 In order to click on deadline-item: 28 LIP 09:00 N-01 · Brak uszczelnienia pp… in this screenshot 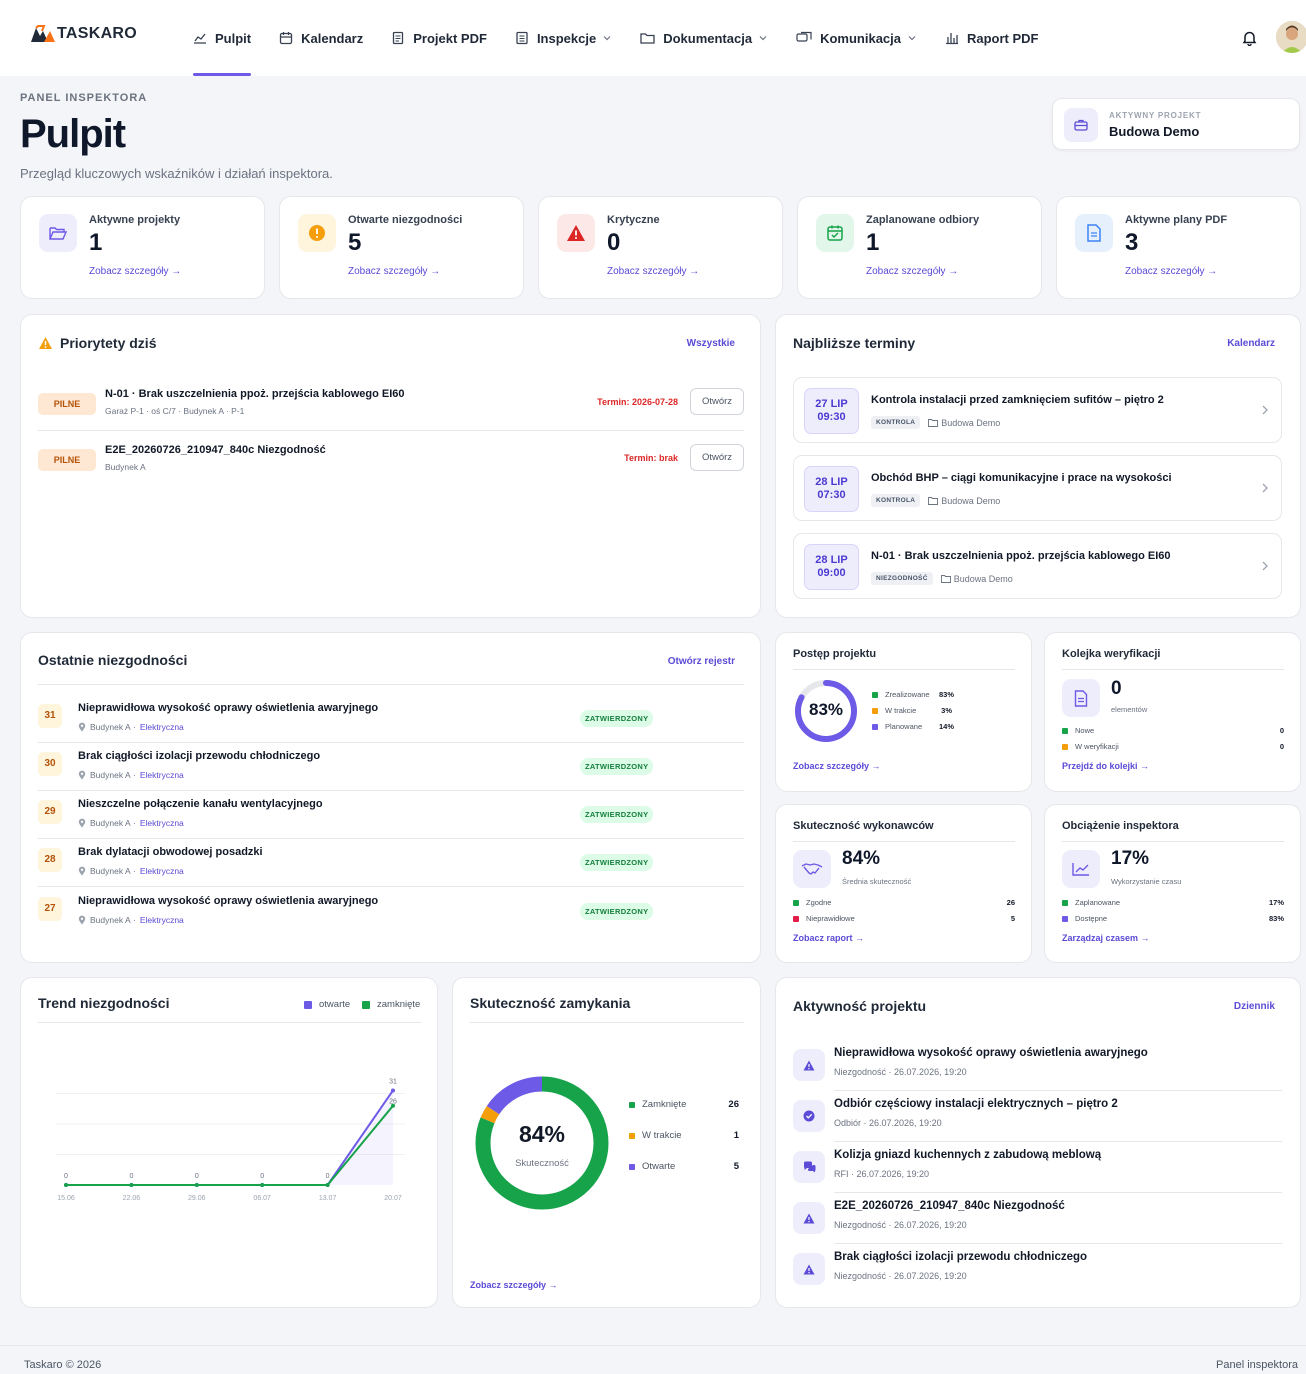, I will do `click(1037, 566)`.